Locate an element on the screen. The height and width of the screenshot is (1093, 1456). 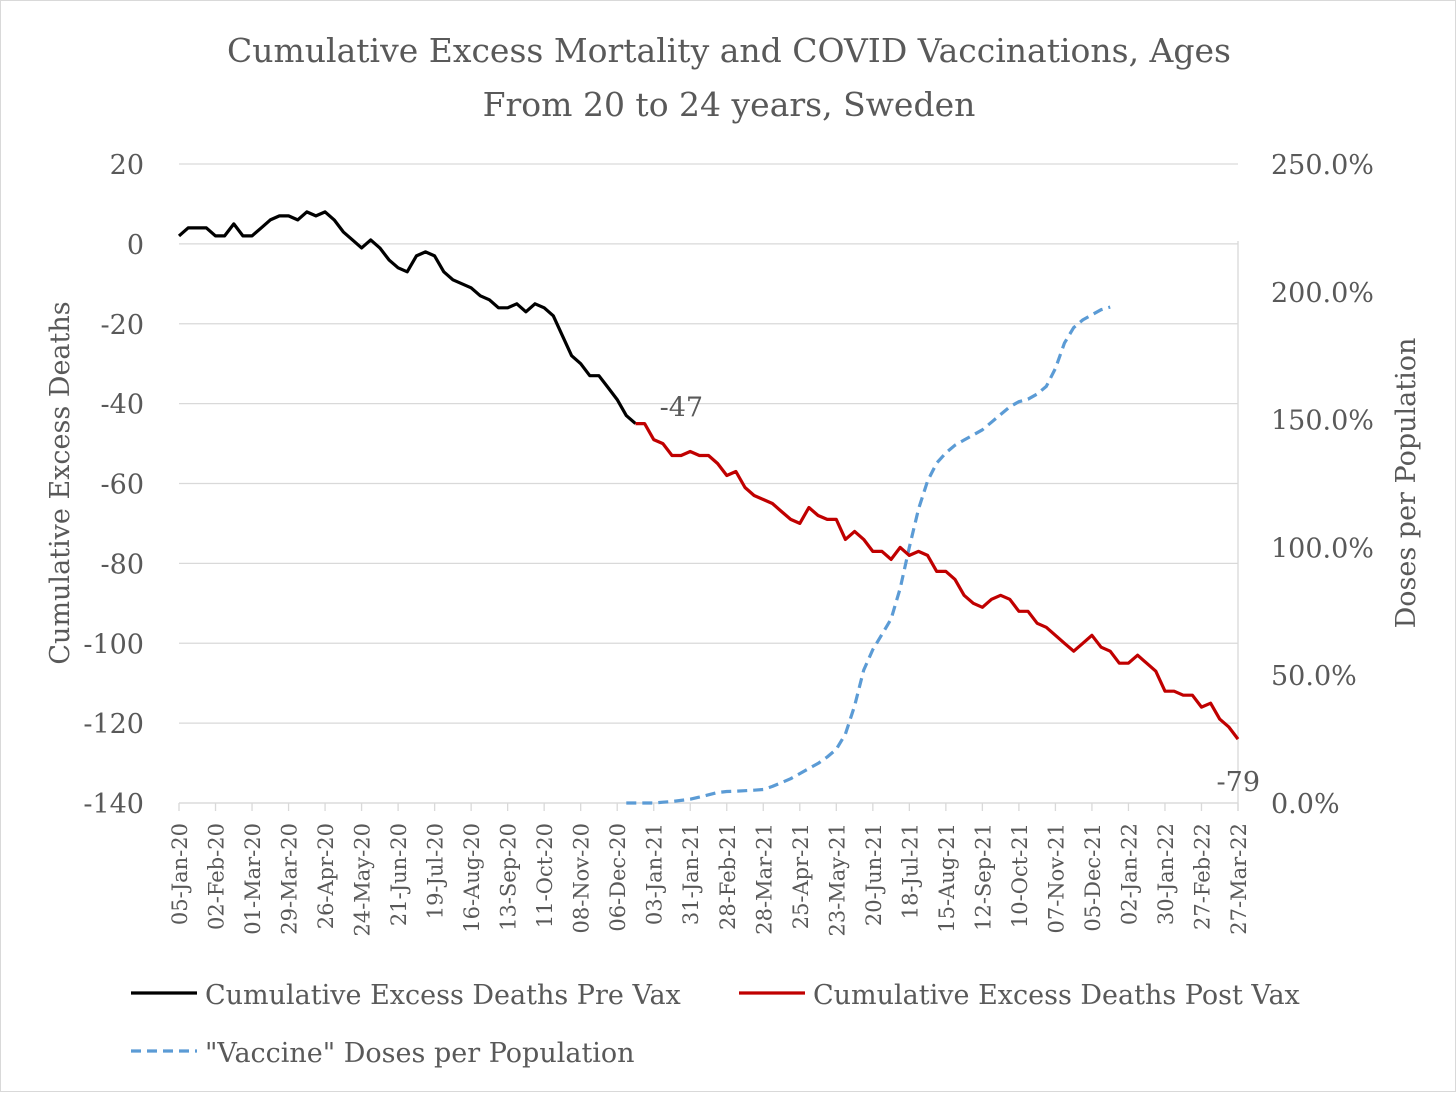
legend-label: Cumulative Excess Deaths Post Vax is located at coordinates (1056, 995).